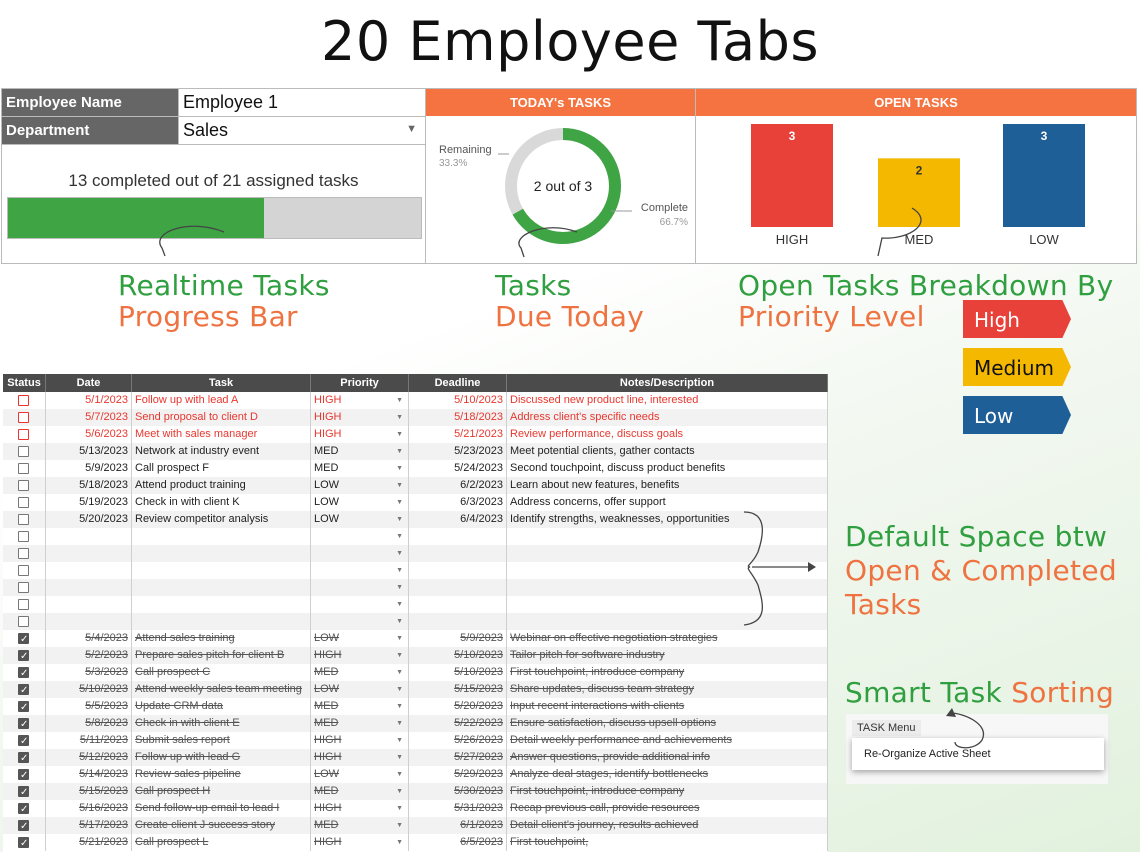 This screenshot has height=852, width=1140. What do you see at coordinates (89, 740) in the screenshot?
I see `date-cell: 5/11/2023` at bounding box center [89, 740].